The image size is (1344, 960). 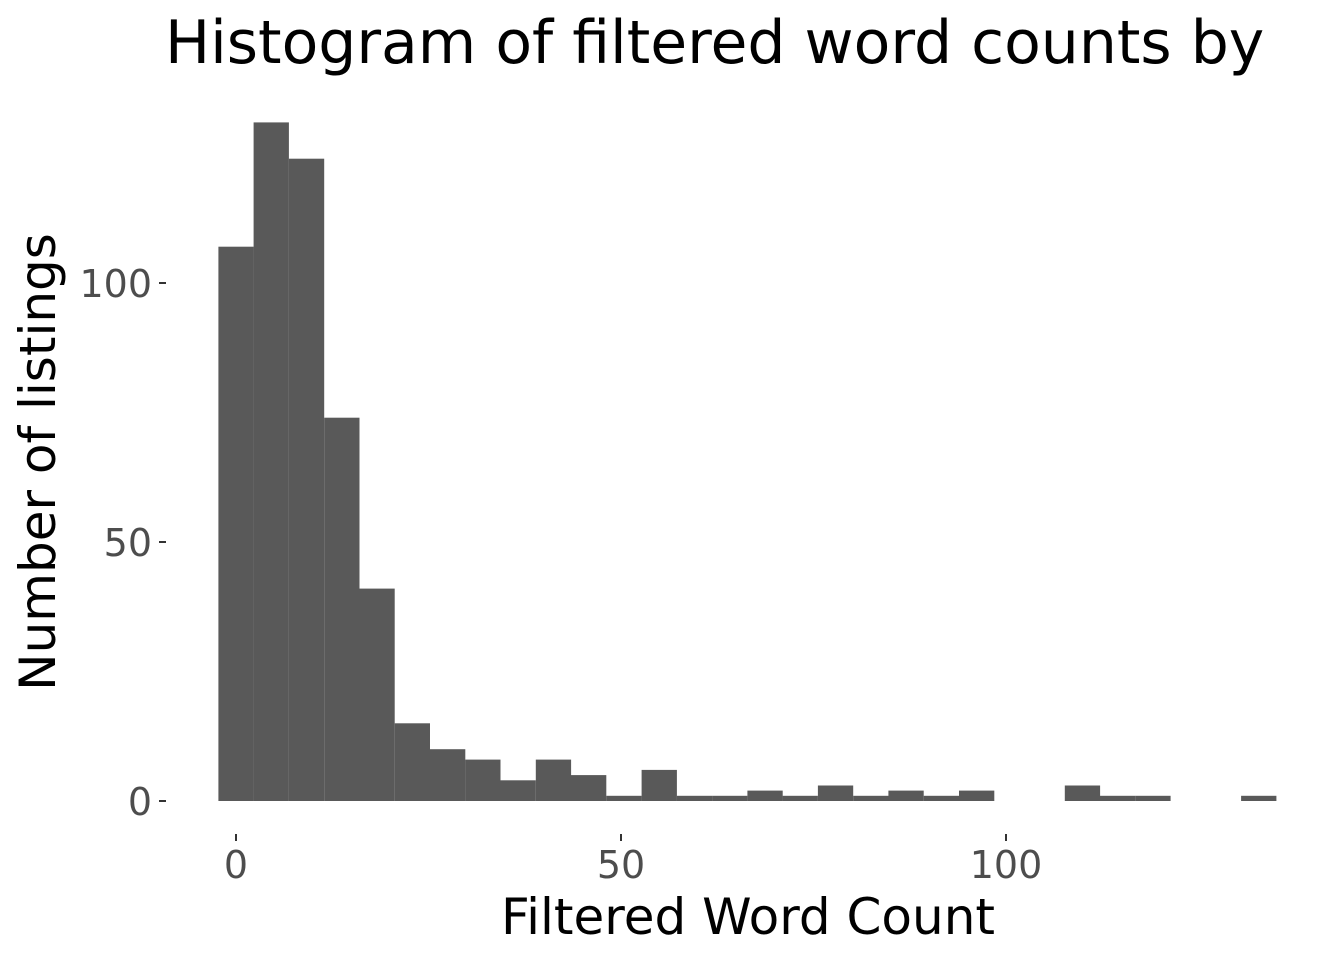 I want to click on x-tick-label-0: 0, so click(x=236, y=865).